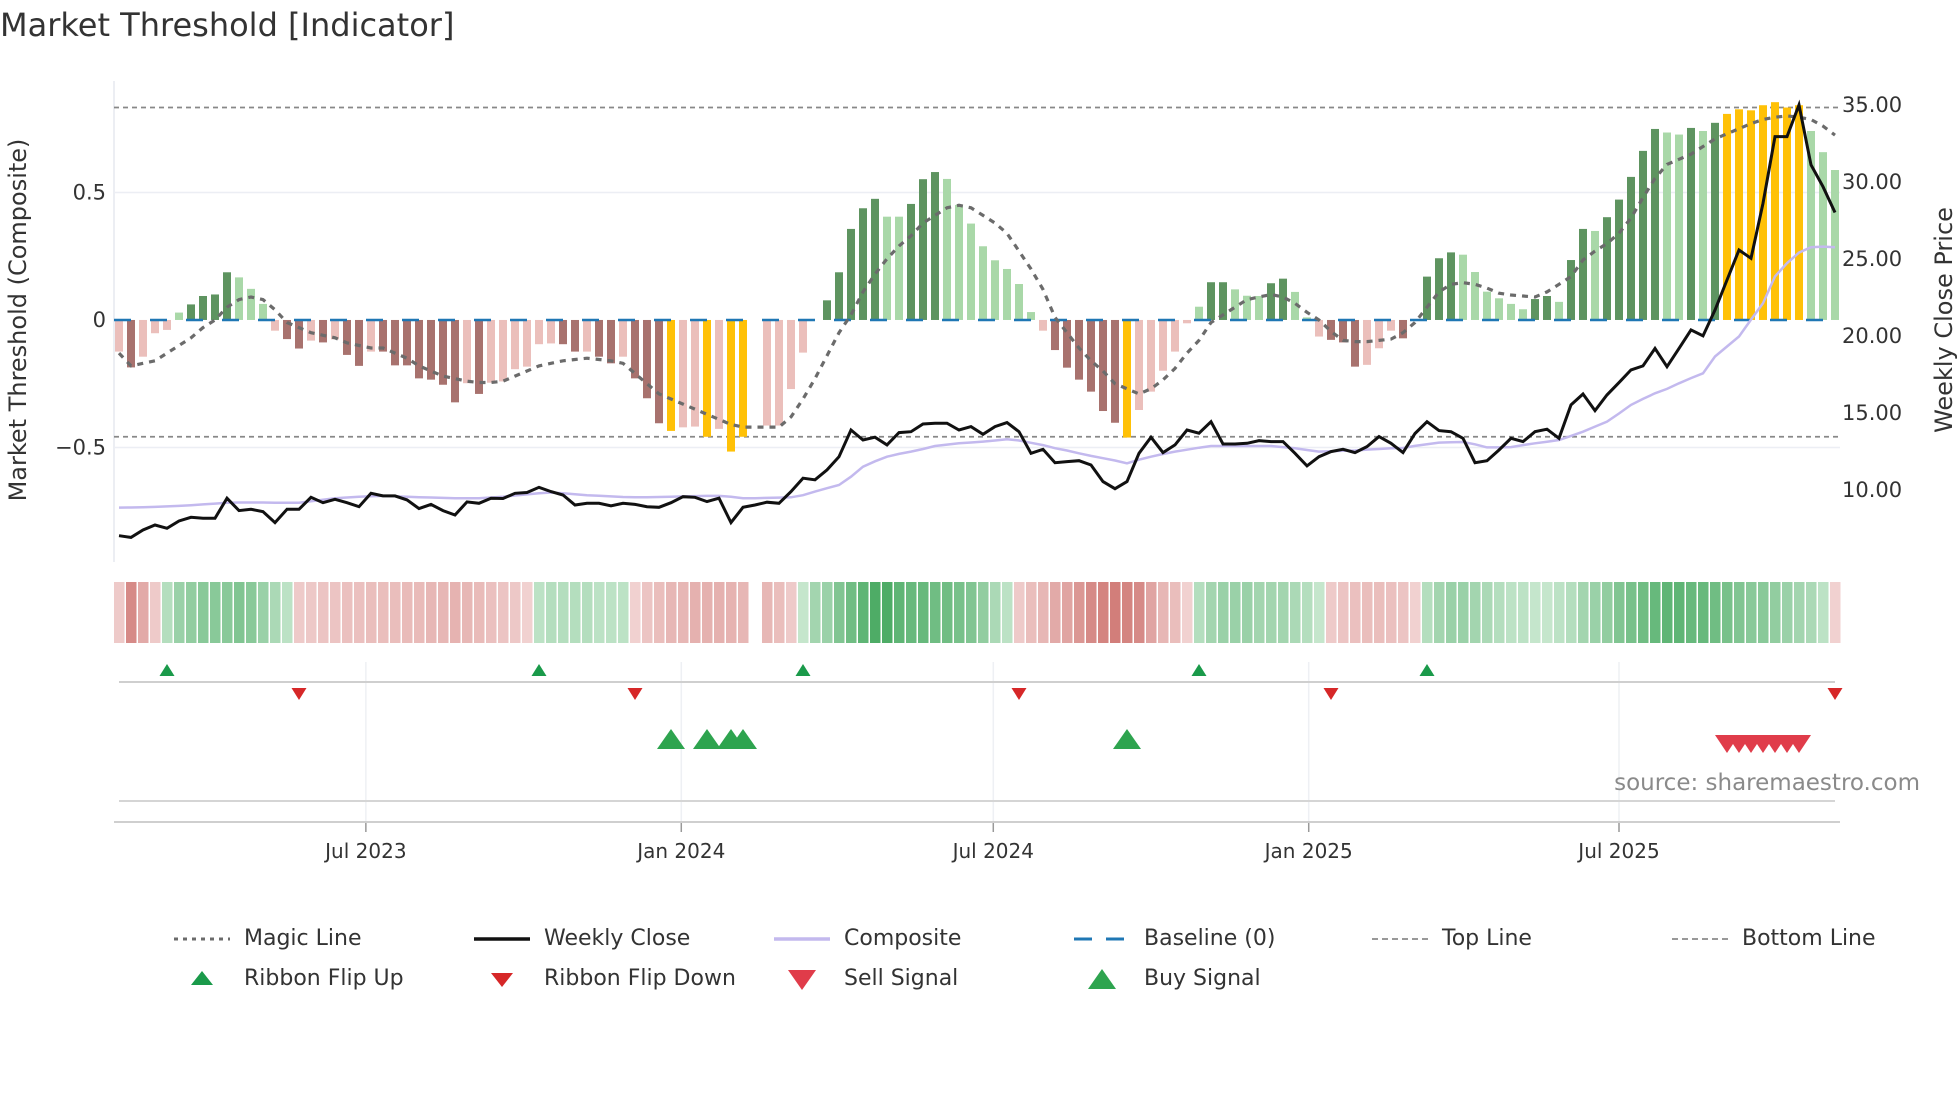  I want to click on right-tick-label: 20.00, so click(1872, 336).